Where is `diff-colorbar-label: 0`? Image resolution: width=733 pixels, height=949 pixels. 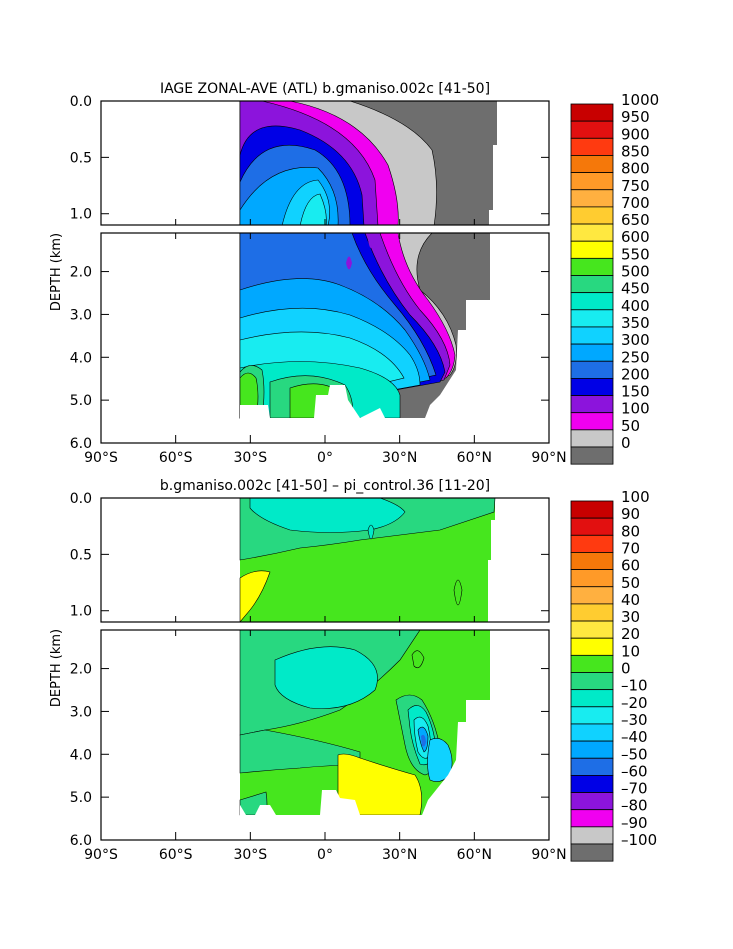
diff-colorbar-label: 0 is located at coordinates (626, 669).